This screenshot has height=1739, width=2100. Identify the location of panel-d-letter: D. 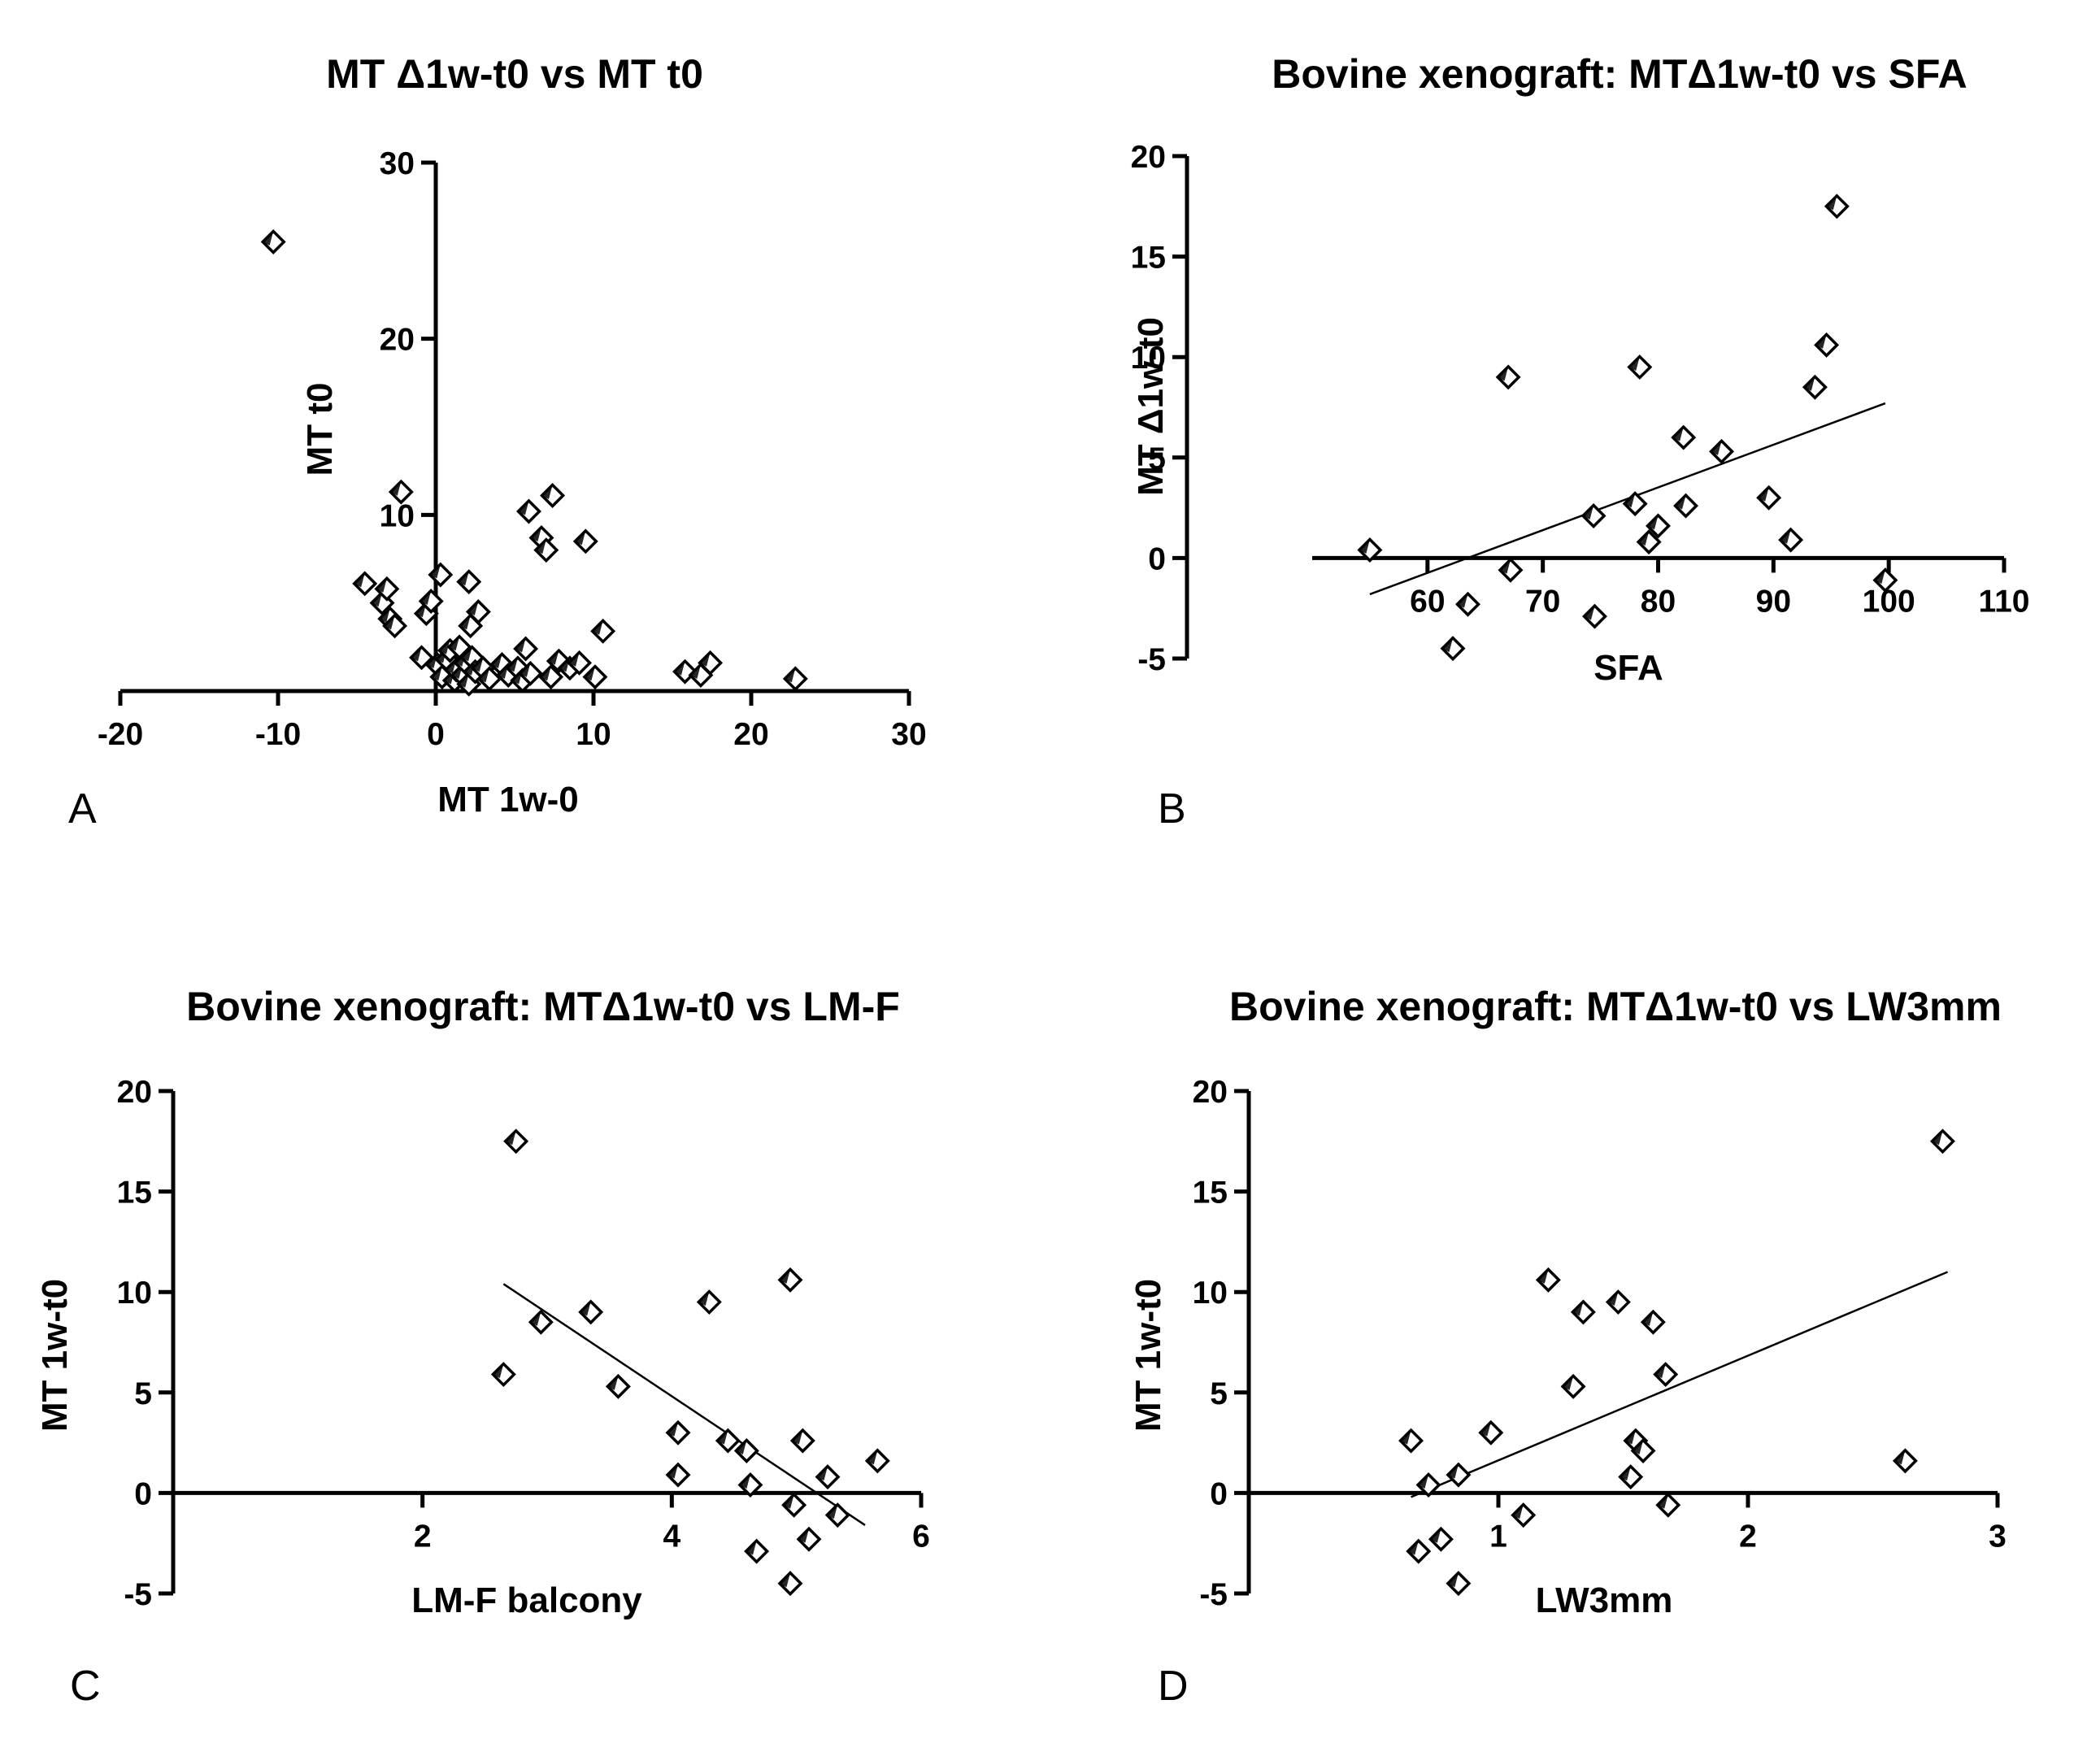
(1173, 1686).